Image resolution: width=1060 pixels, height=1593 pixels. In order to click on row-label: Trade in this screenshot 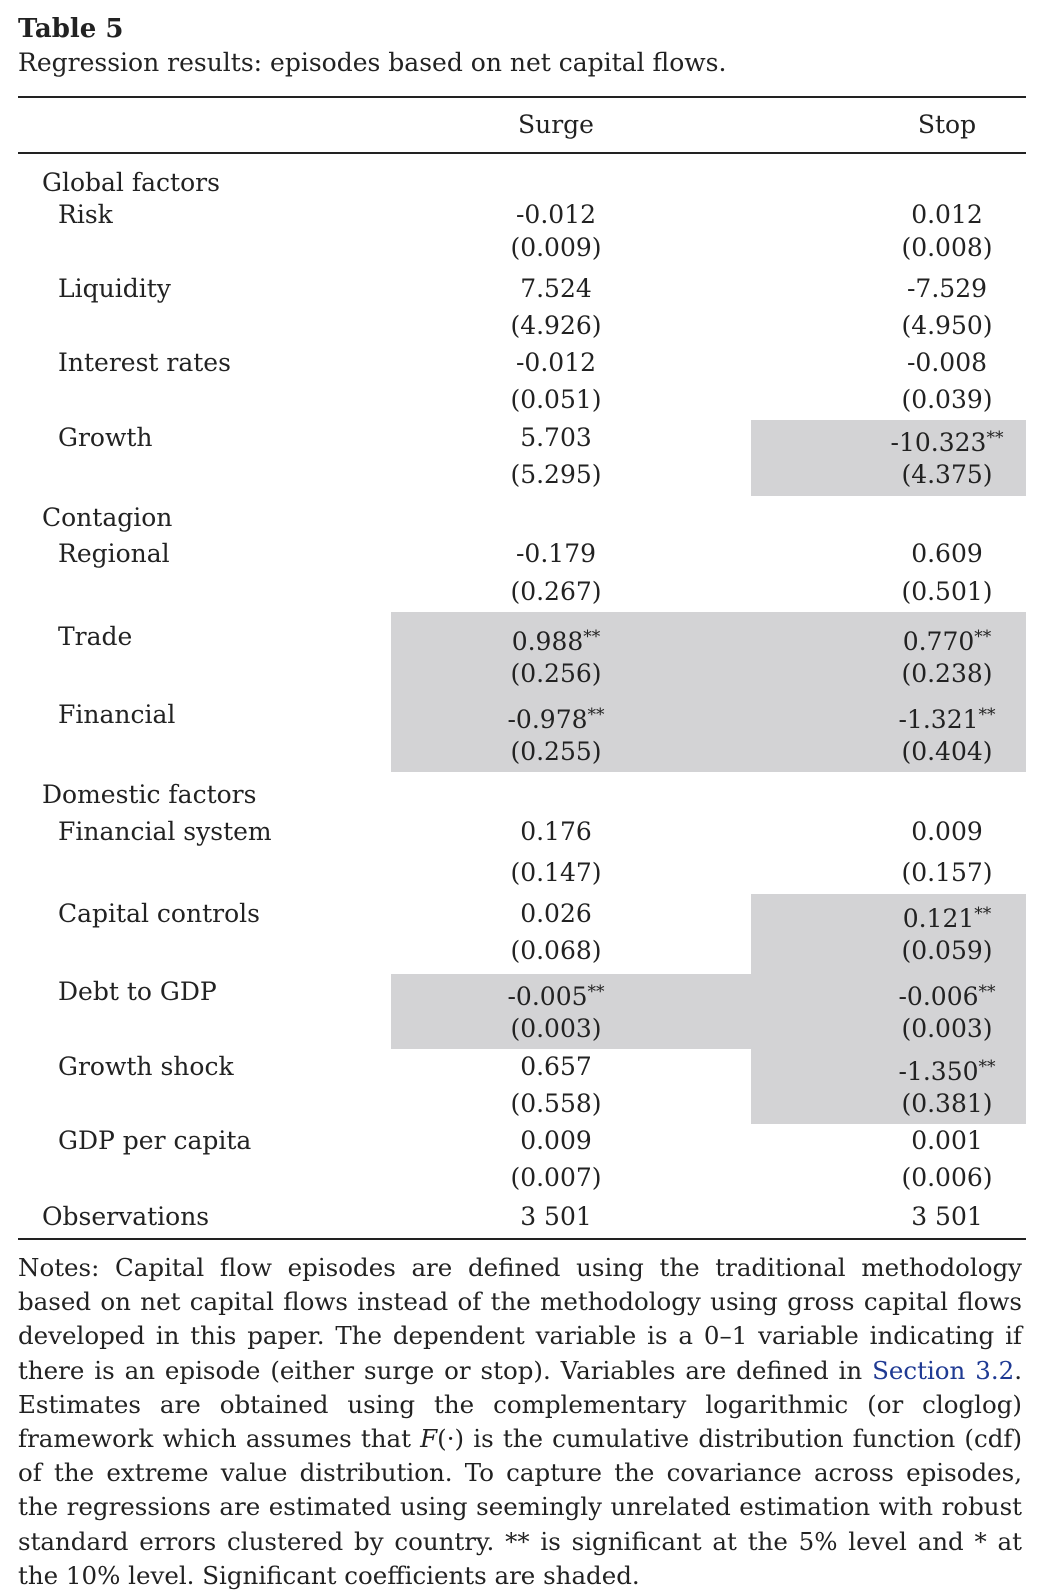, I will do `click(95, 636)`.